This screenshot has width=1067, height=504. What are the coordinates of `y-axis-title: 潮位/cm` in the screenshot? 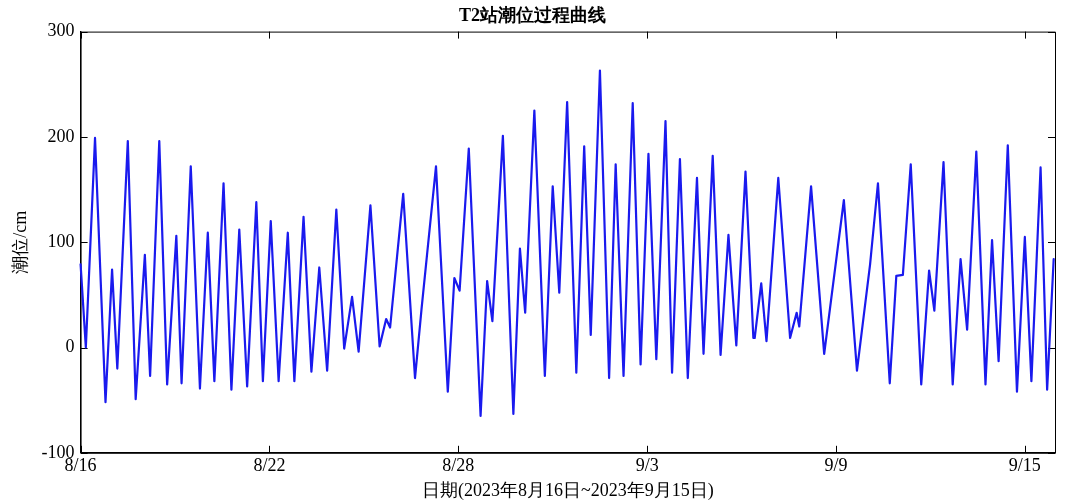 It's located at (19, 242).